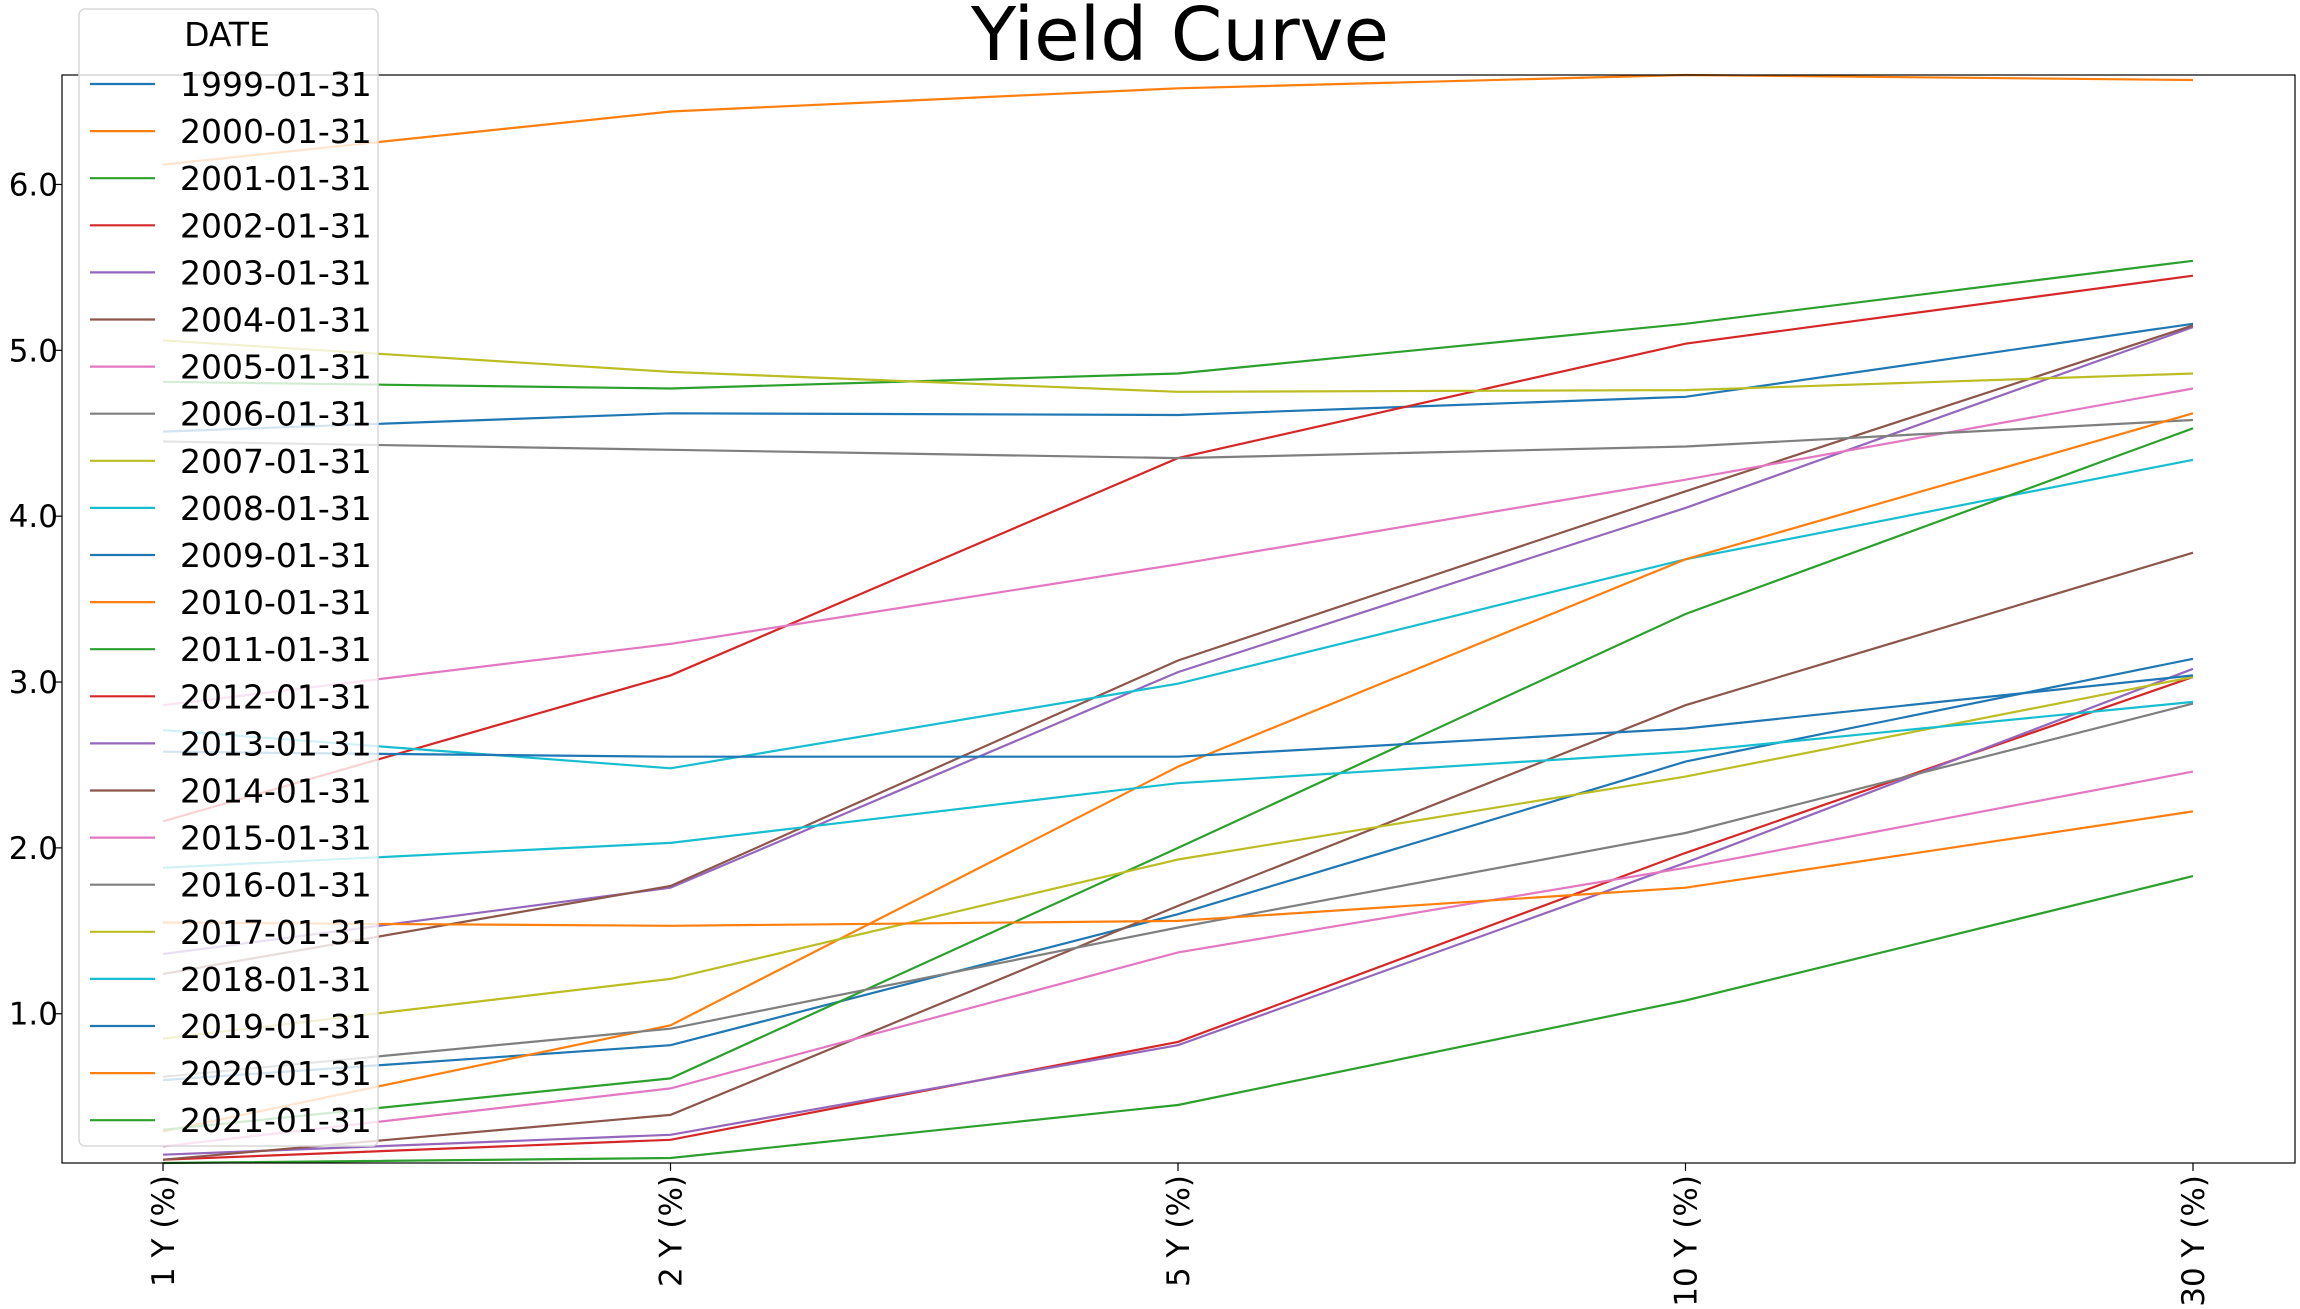 The height and width of the screenshot is (1309, 2300). Describe the element at coordinates (276, 791) in the screenshot. I see `legend-entry-2014-01-31: 2014-01-31` at that location.